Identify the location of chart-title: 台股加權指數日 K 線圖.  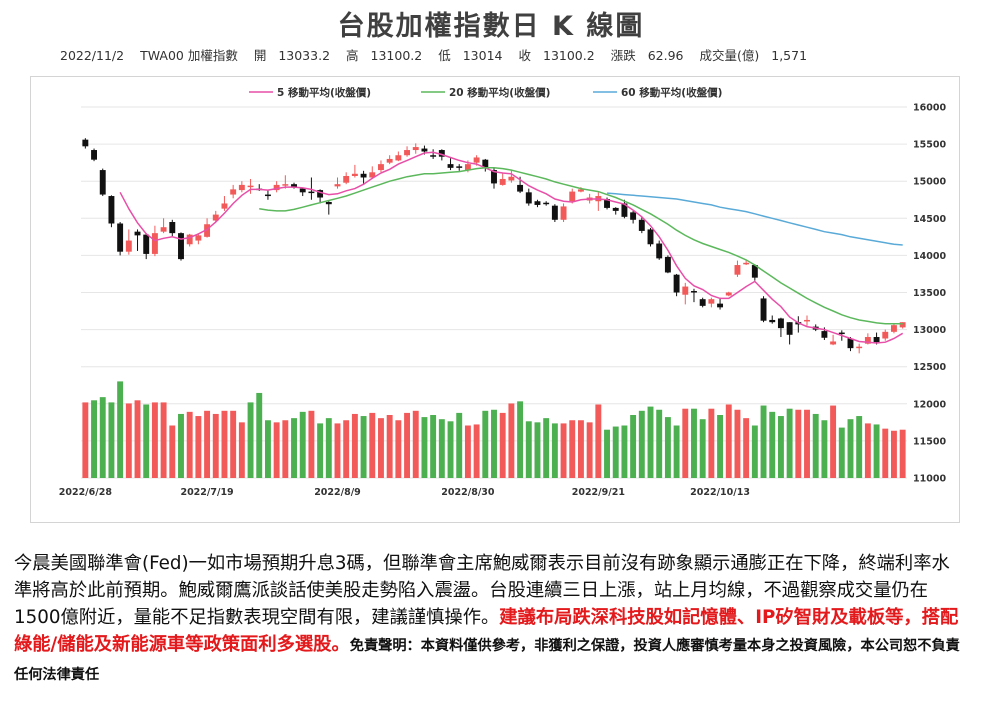
(491, 26).